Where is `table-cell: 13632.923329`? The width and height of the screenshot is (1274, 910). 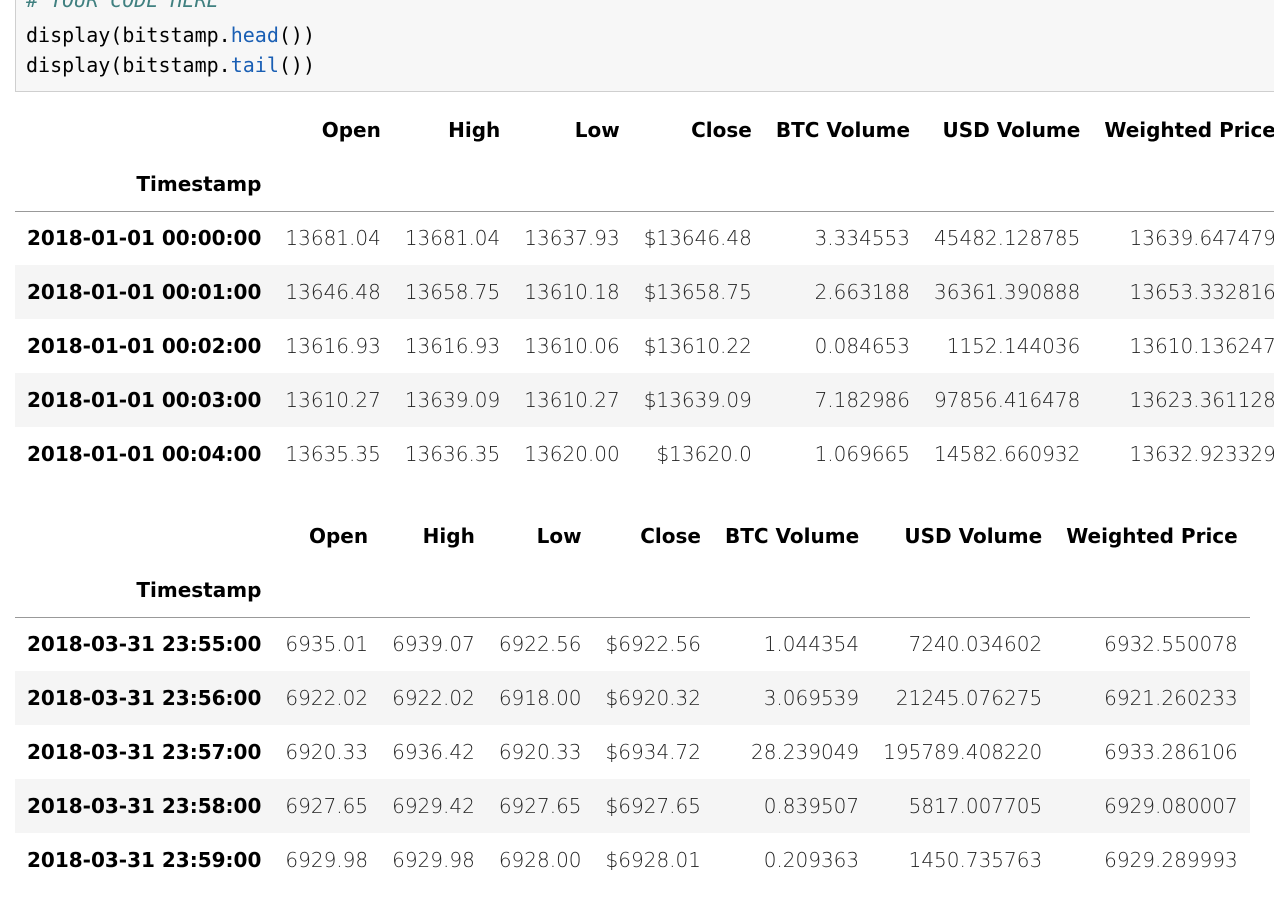 table-cell: 13632.923329 is located at coordinates (1201, 454).